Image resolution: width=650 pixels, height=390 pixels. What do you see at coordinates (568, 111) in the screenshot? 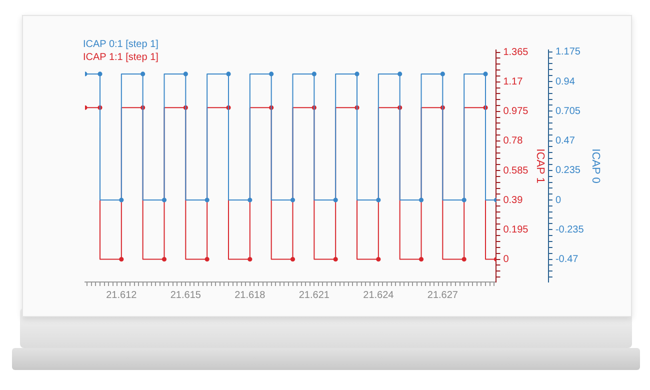
I see `y2-tick-label: 0.705` at bounding box center [568, 111].